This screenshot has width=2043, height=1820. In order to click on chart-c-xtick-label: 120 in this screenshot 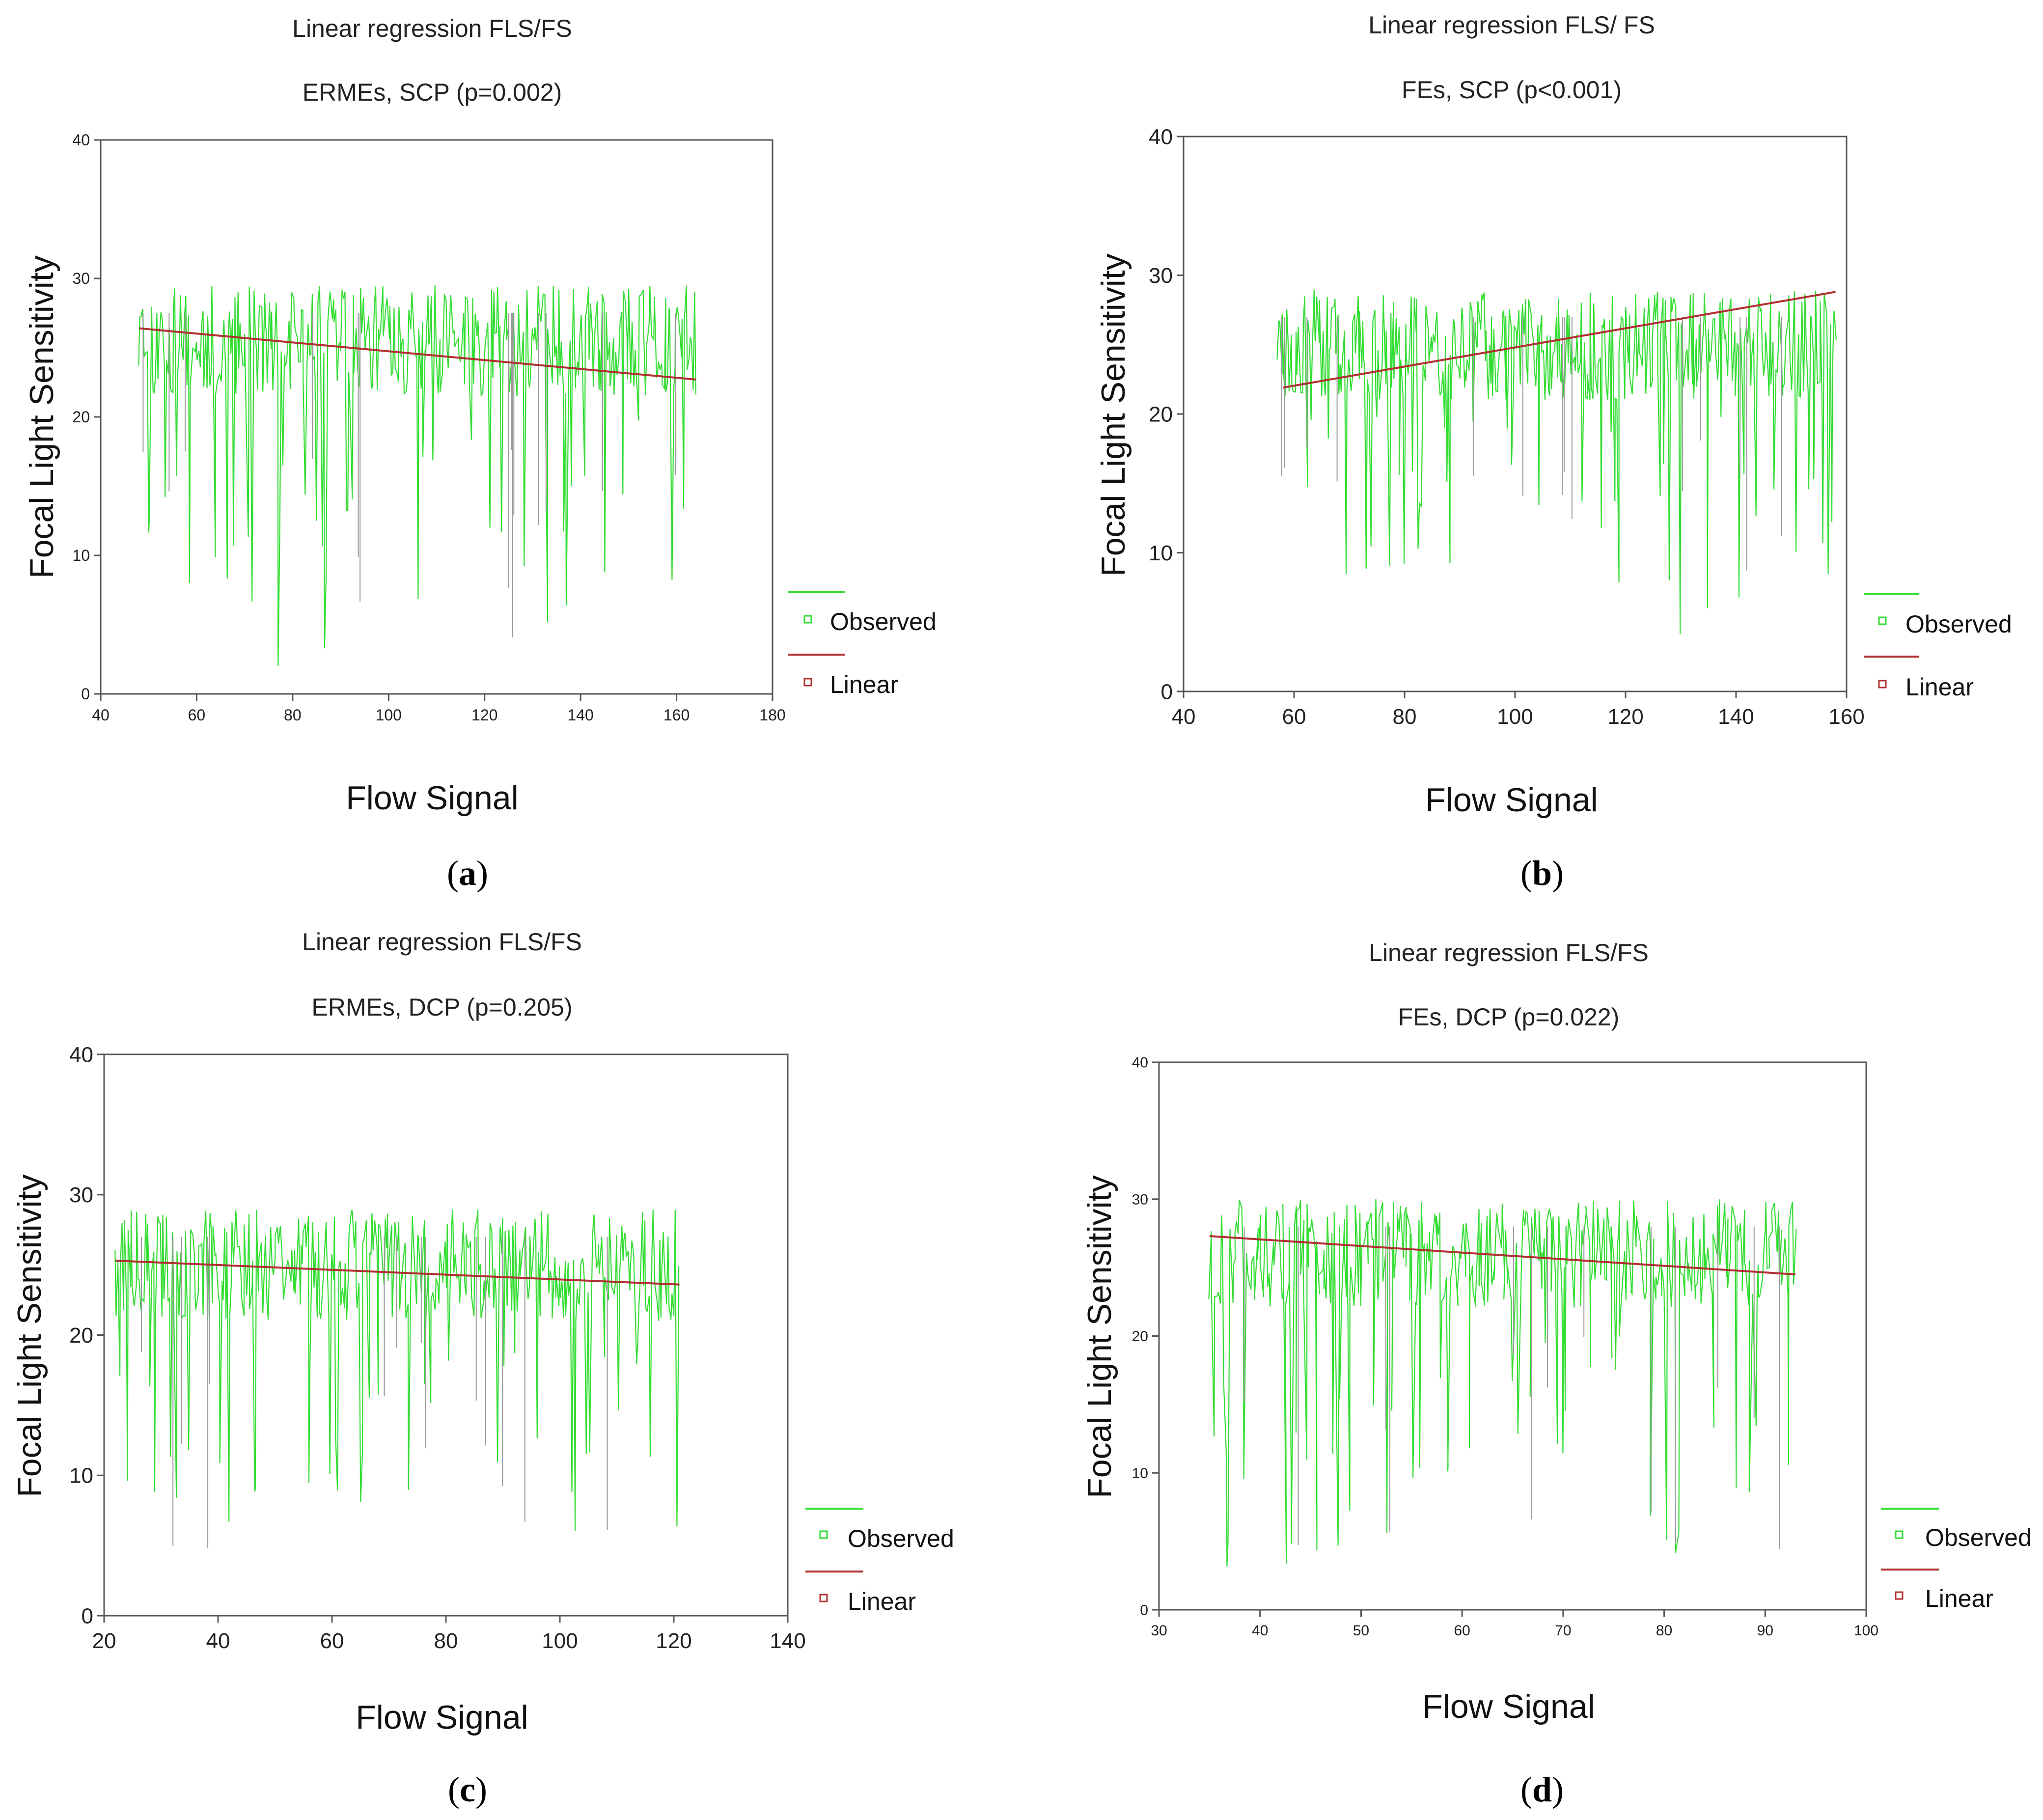, I will do `click(673, 1641)`.